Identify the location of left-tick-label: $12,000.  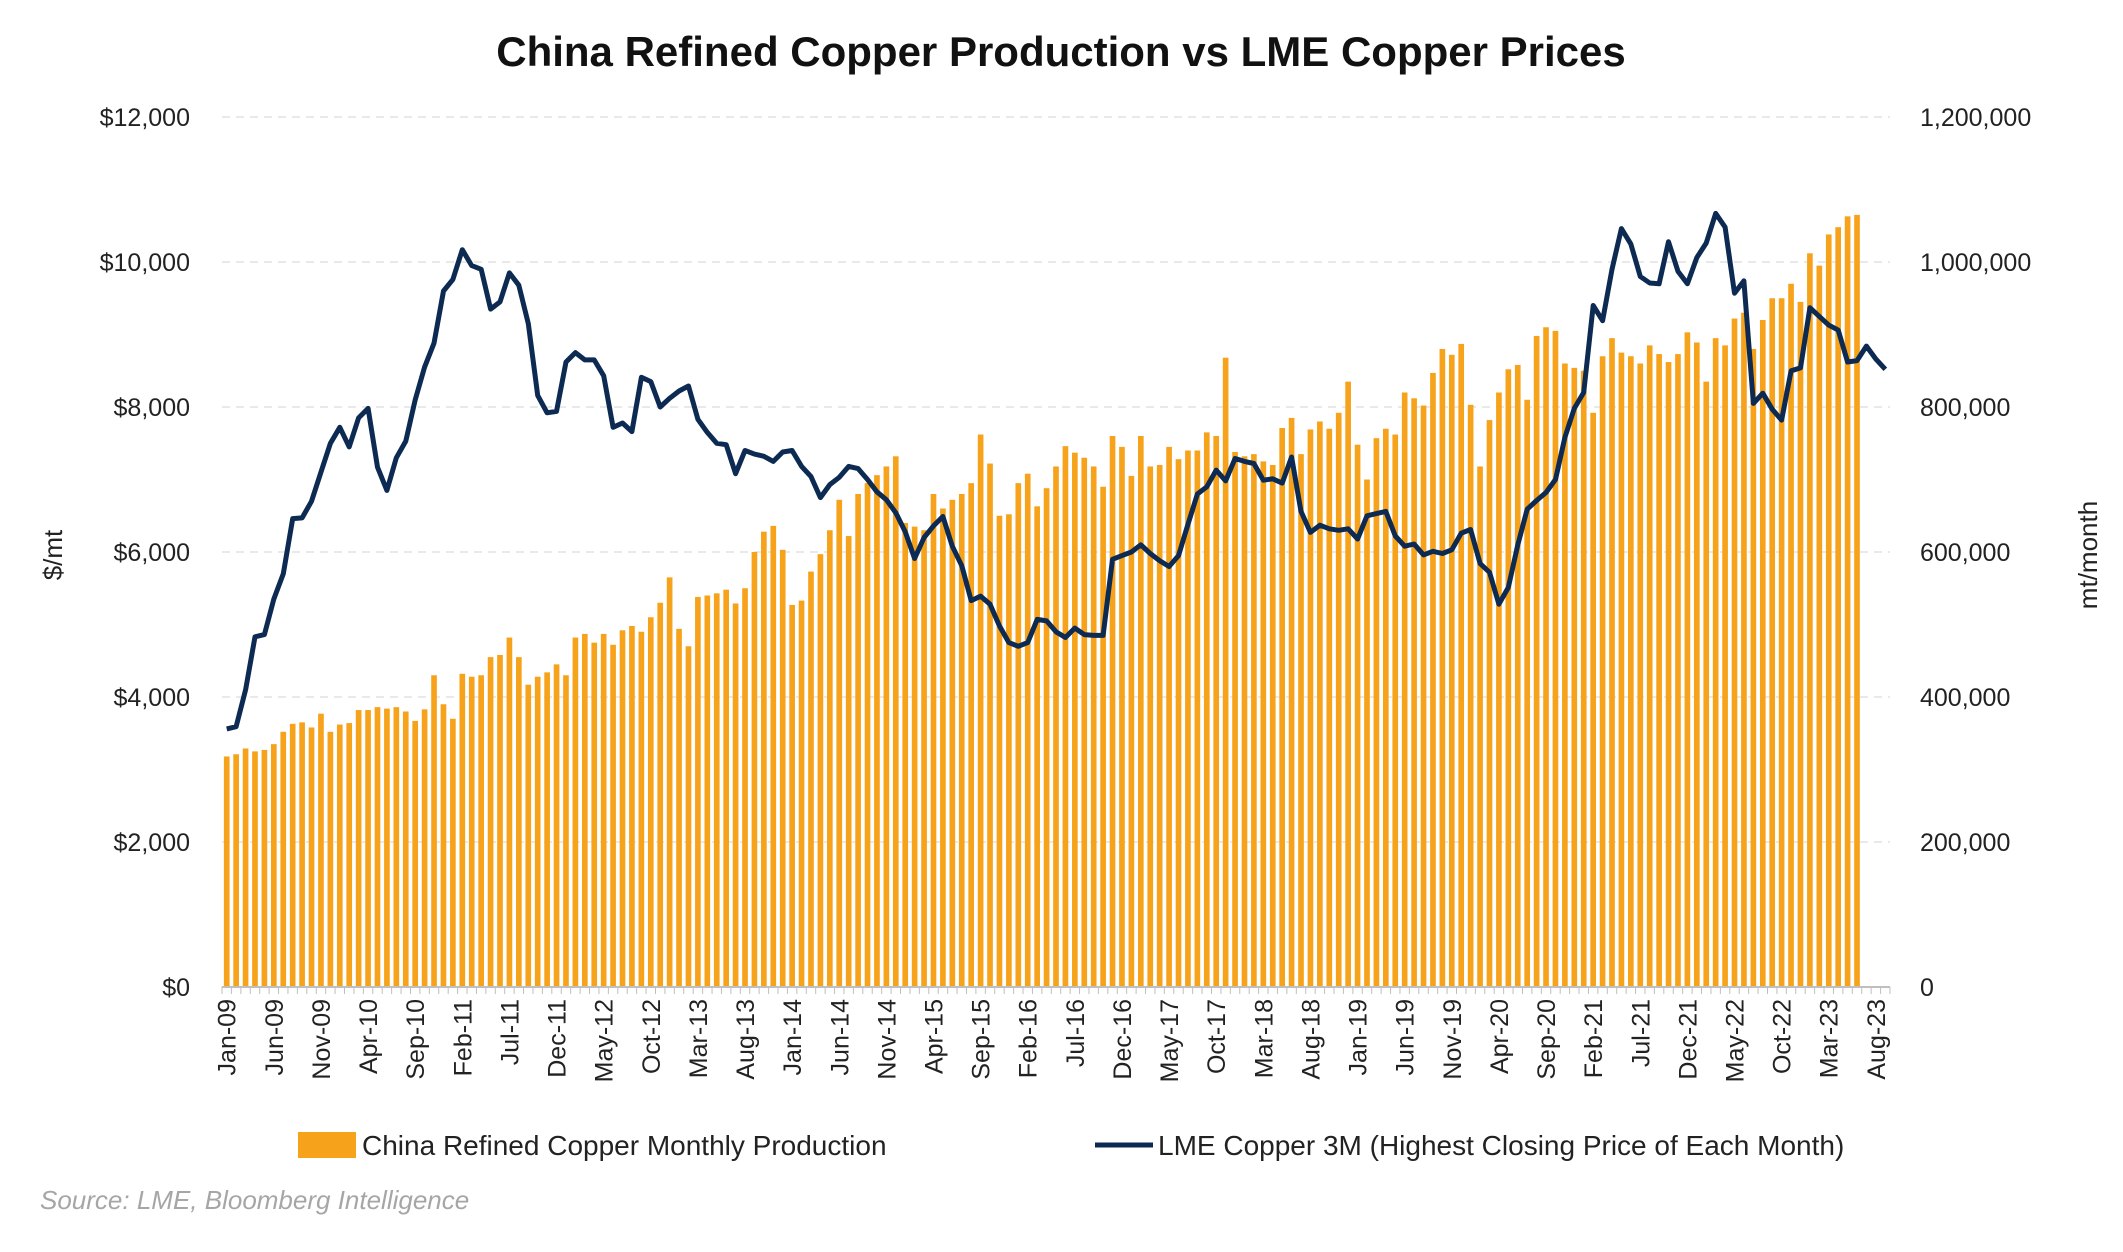
(145, 118).